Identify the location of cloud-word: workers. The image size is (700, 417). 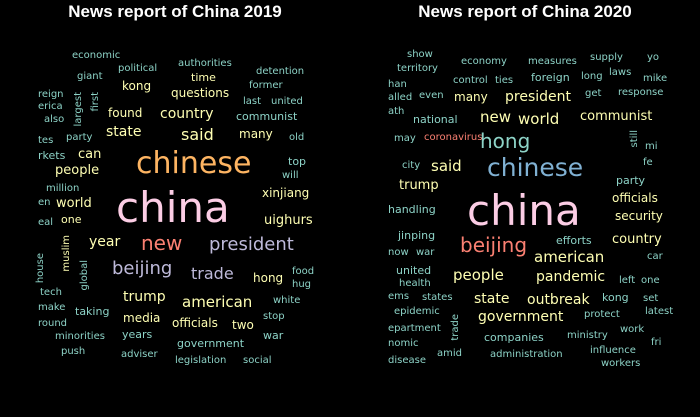
(621, 363).